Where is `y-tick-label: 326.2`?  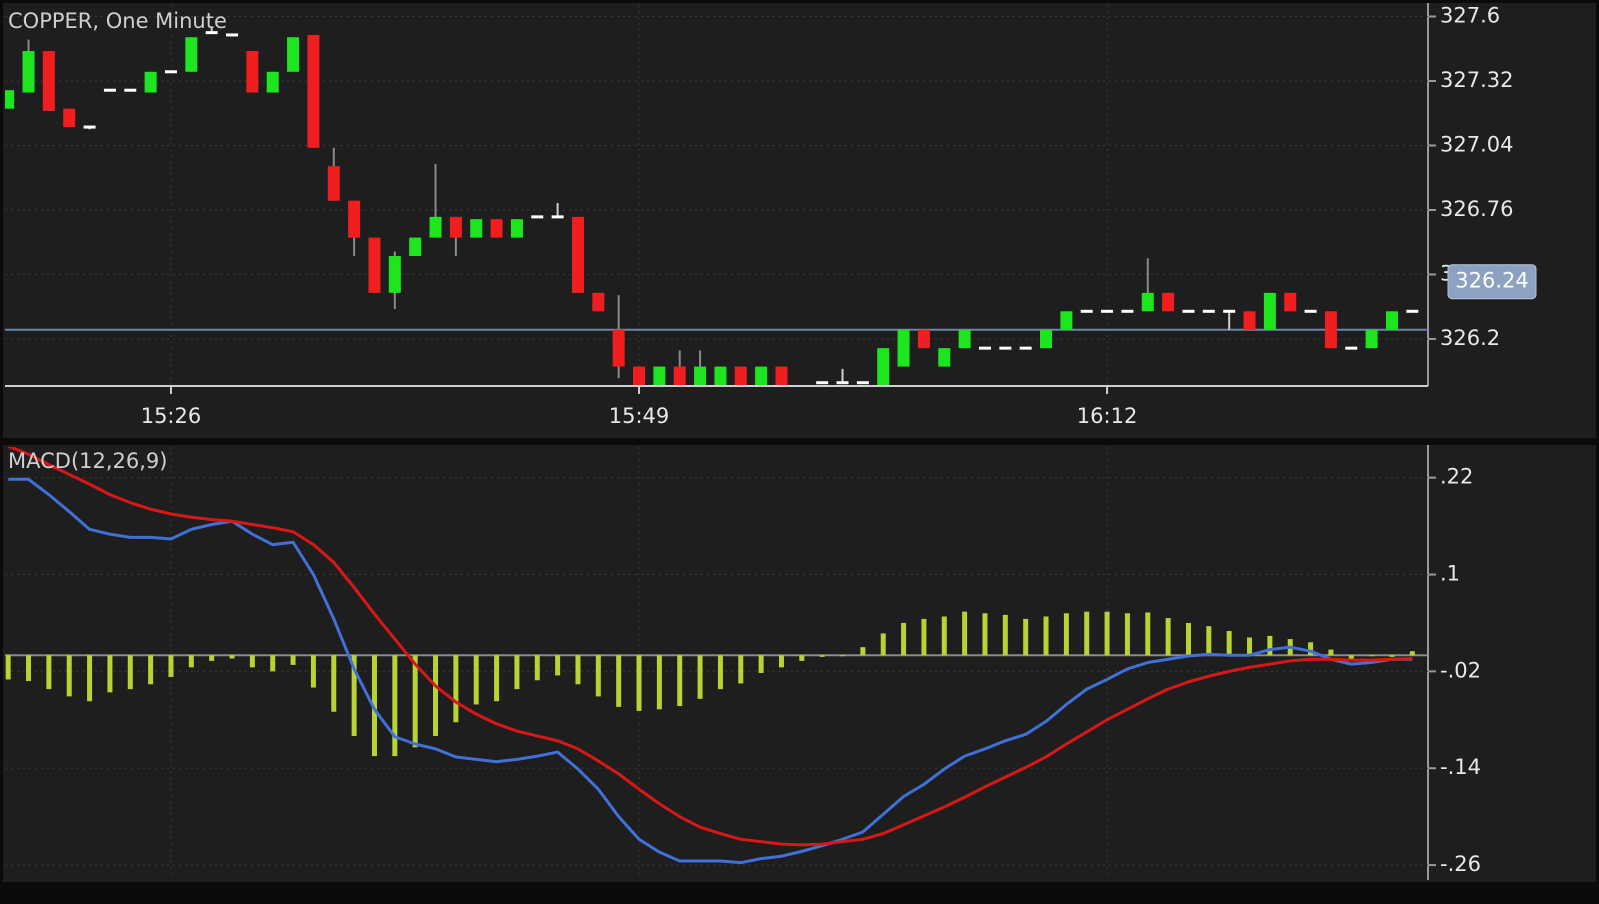
y-tick-label: 326.2 is located at coordinates (1470, 338).